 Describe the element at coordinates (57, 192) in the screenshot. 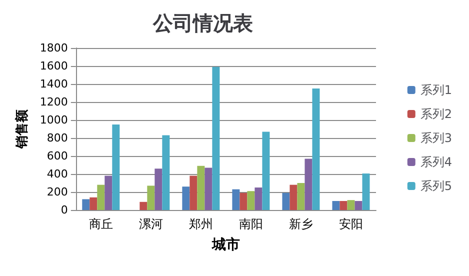

I see `y-tick-label: 200` at that location.